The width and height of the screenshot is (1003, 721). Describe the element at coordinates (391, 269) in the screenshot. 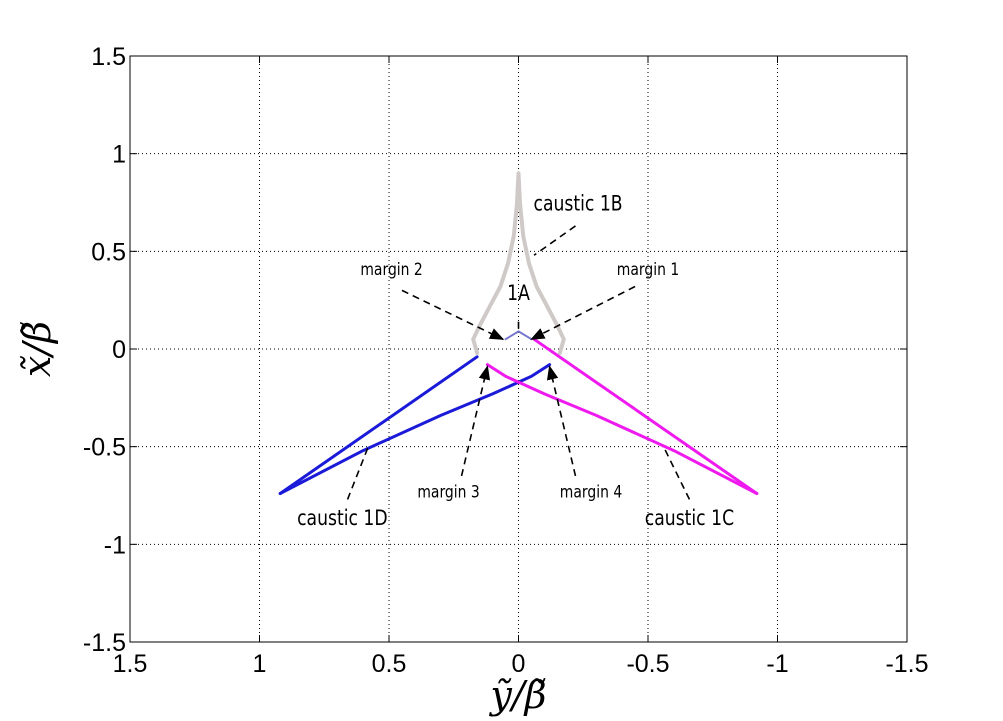

I see `annotation-label: margin 2` at that location.